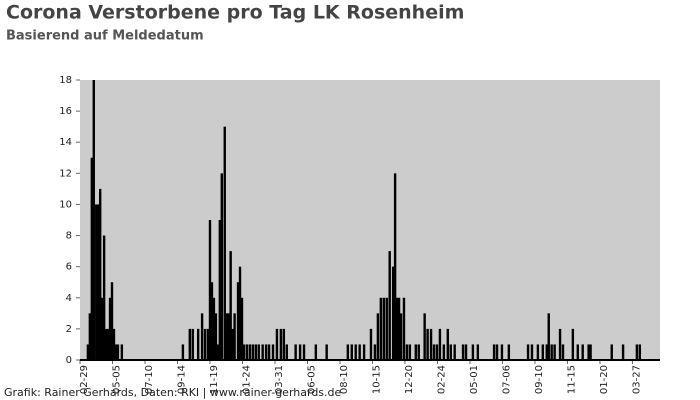 This screenshot has height=400, width=700. Describe the element at coordinates (474, 379) in the screenshot. I see `x-tick-label: 05-01` at that location.